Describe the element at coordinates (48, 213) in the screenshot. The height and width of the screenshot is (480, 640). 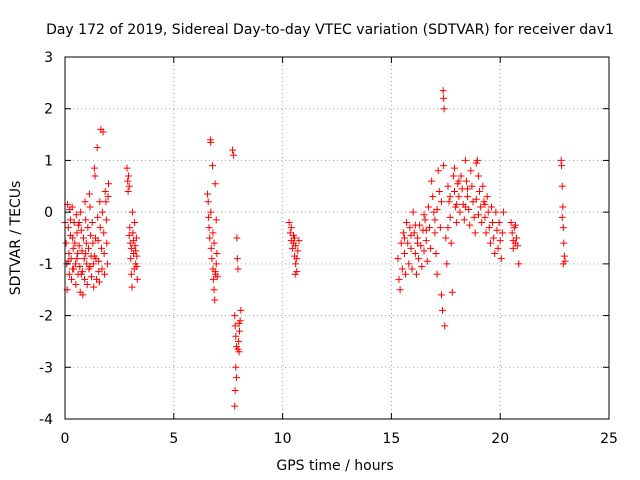
I see `y-tick-label: 0` at that location.